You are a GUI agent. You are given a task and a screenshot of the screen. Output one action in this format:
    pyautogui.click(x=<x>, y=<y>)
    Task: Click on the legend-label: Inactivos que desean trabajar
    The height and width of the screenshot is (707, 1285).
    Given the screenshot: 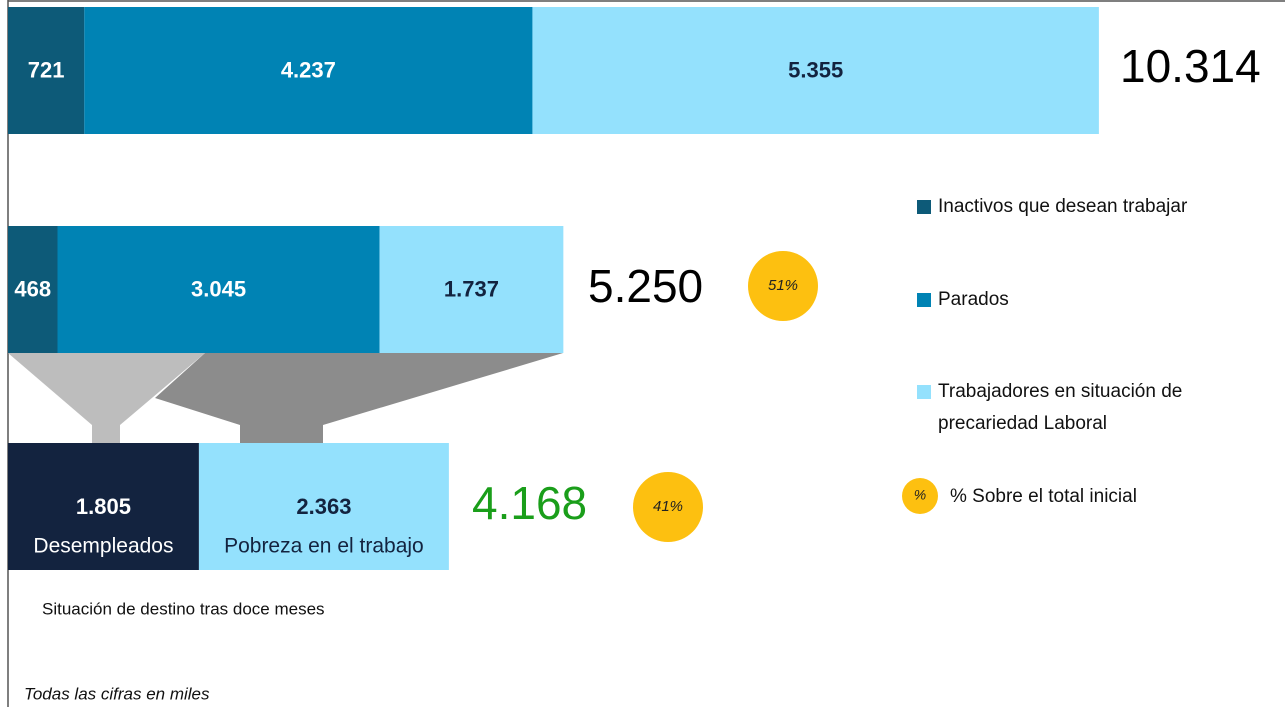 What is the action you would take?
    pyautogui.click(x=1063, y=206)
    